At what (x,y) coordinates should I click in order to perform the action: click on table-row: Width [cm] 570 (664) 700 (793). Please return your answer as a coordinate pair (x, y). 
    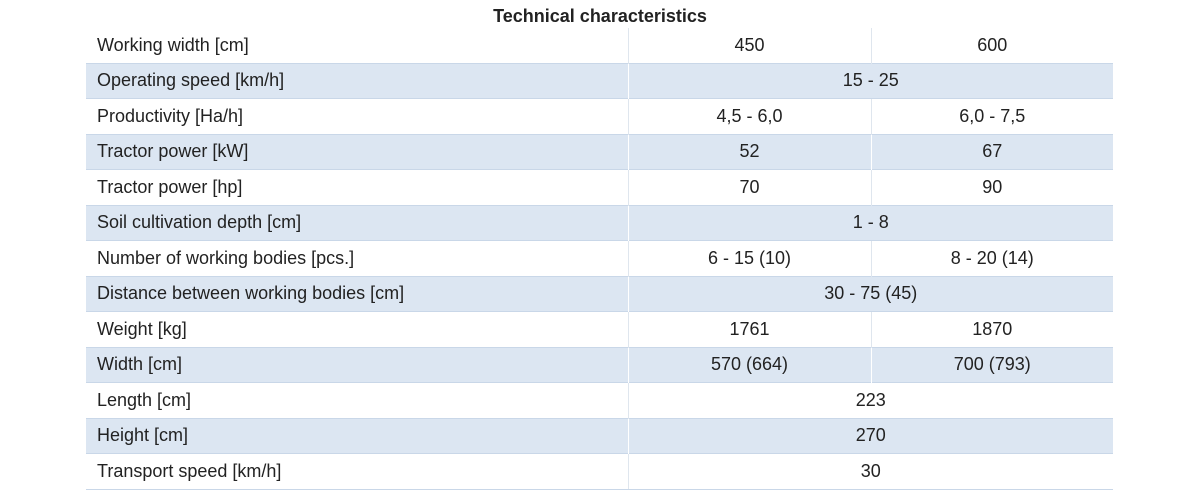
    Looking at the image, I should click on (599, 364).